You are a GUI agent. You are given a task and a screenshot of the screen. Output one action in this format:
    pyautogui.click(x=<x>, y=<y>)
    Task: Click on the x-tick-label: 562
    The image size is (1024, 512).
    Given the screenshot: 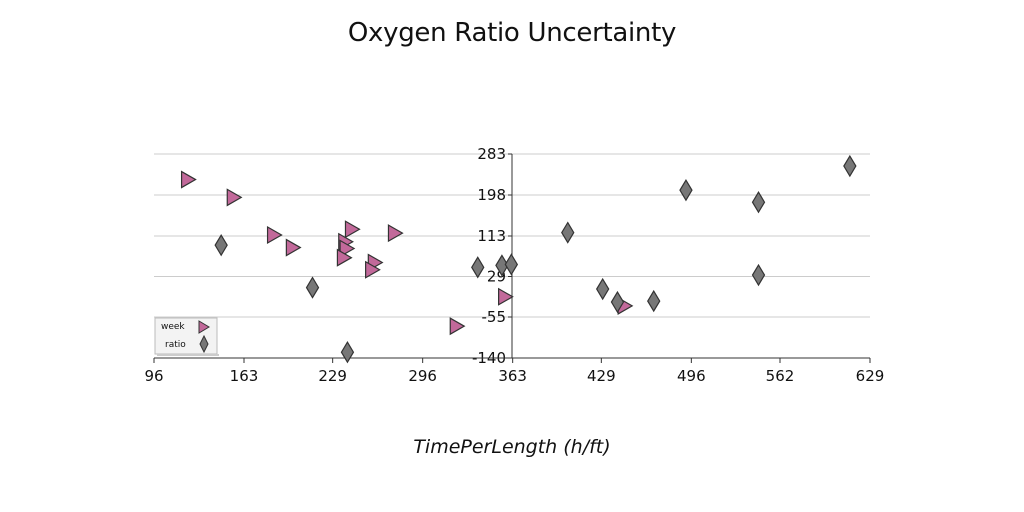 What is the action you would take?
    pyautogui.click(x=780, y=376)
    